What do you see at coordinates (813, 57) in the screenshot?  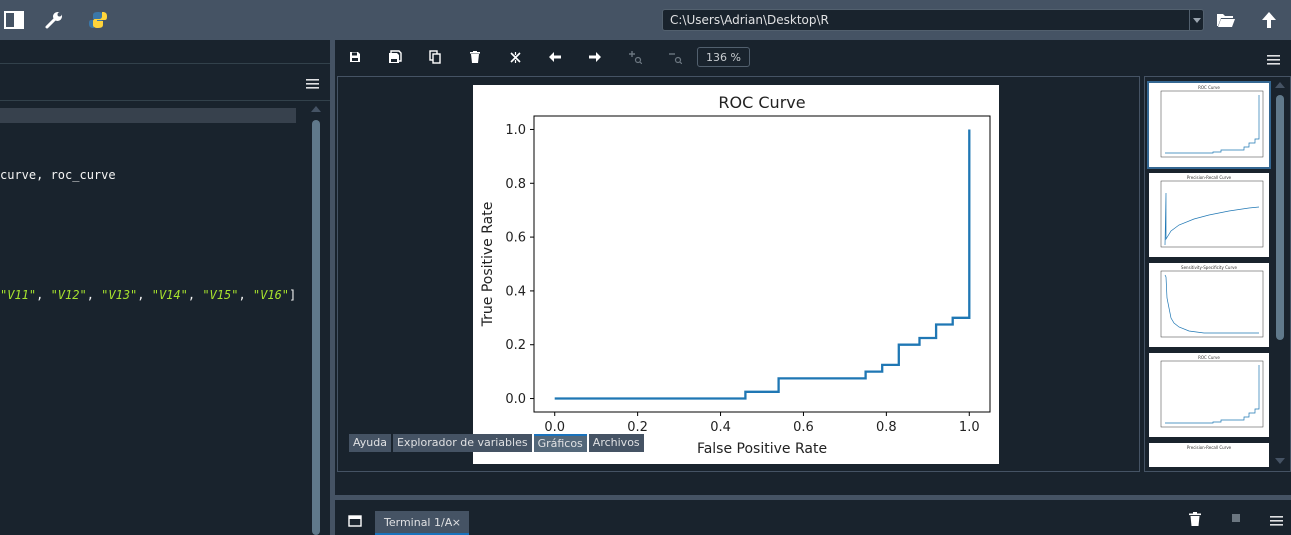 I see `plots-toolbar: 136 %` at bounding box center [813, 57].